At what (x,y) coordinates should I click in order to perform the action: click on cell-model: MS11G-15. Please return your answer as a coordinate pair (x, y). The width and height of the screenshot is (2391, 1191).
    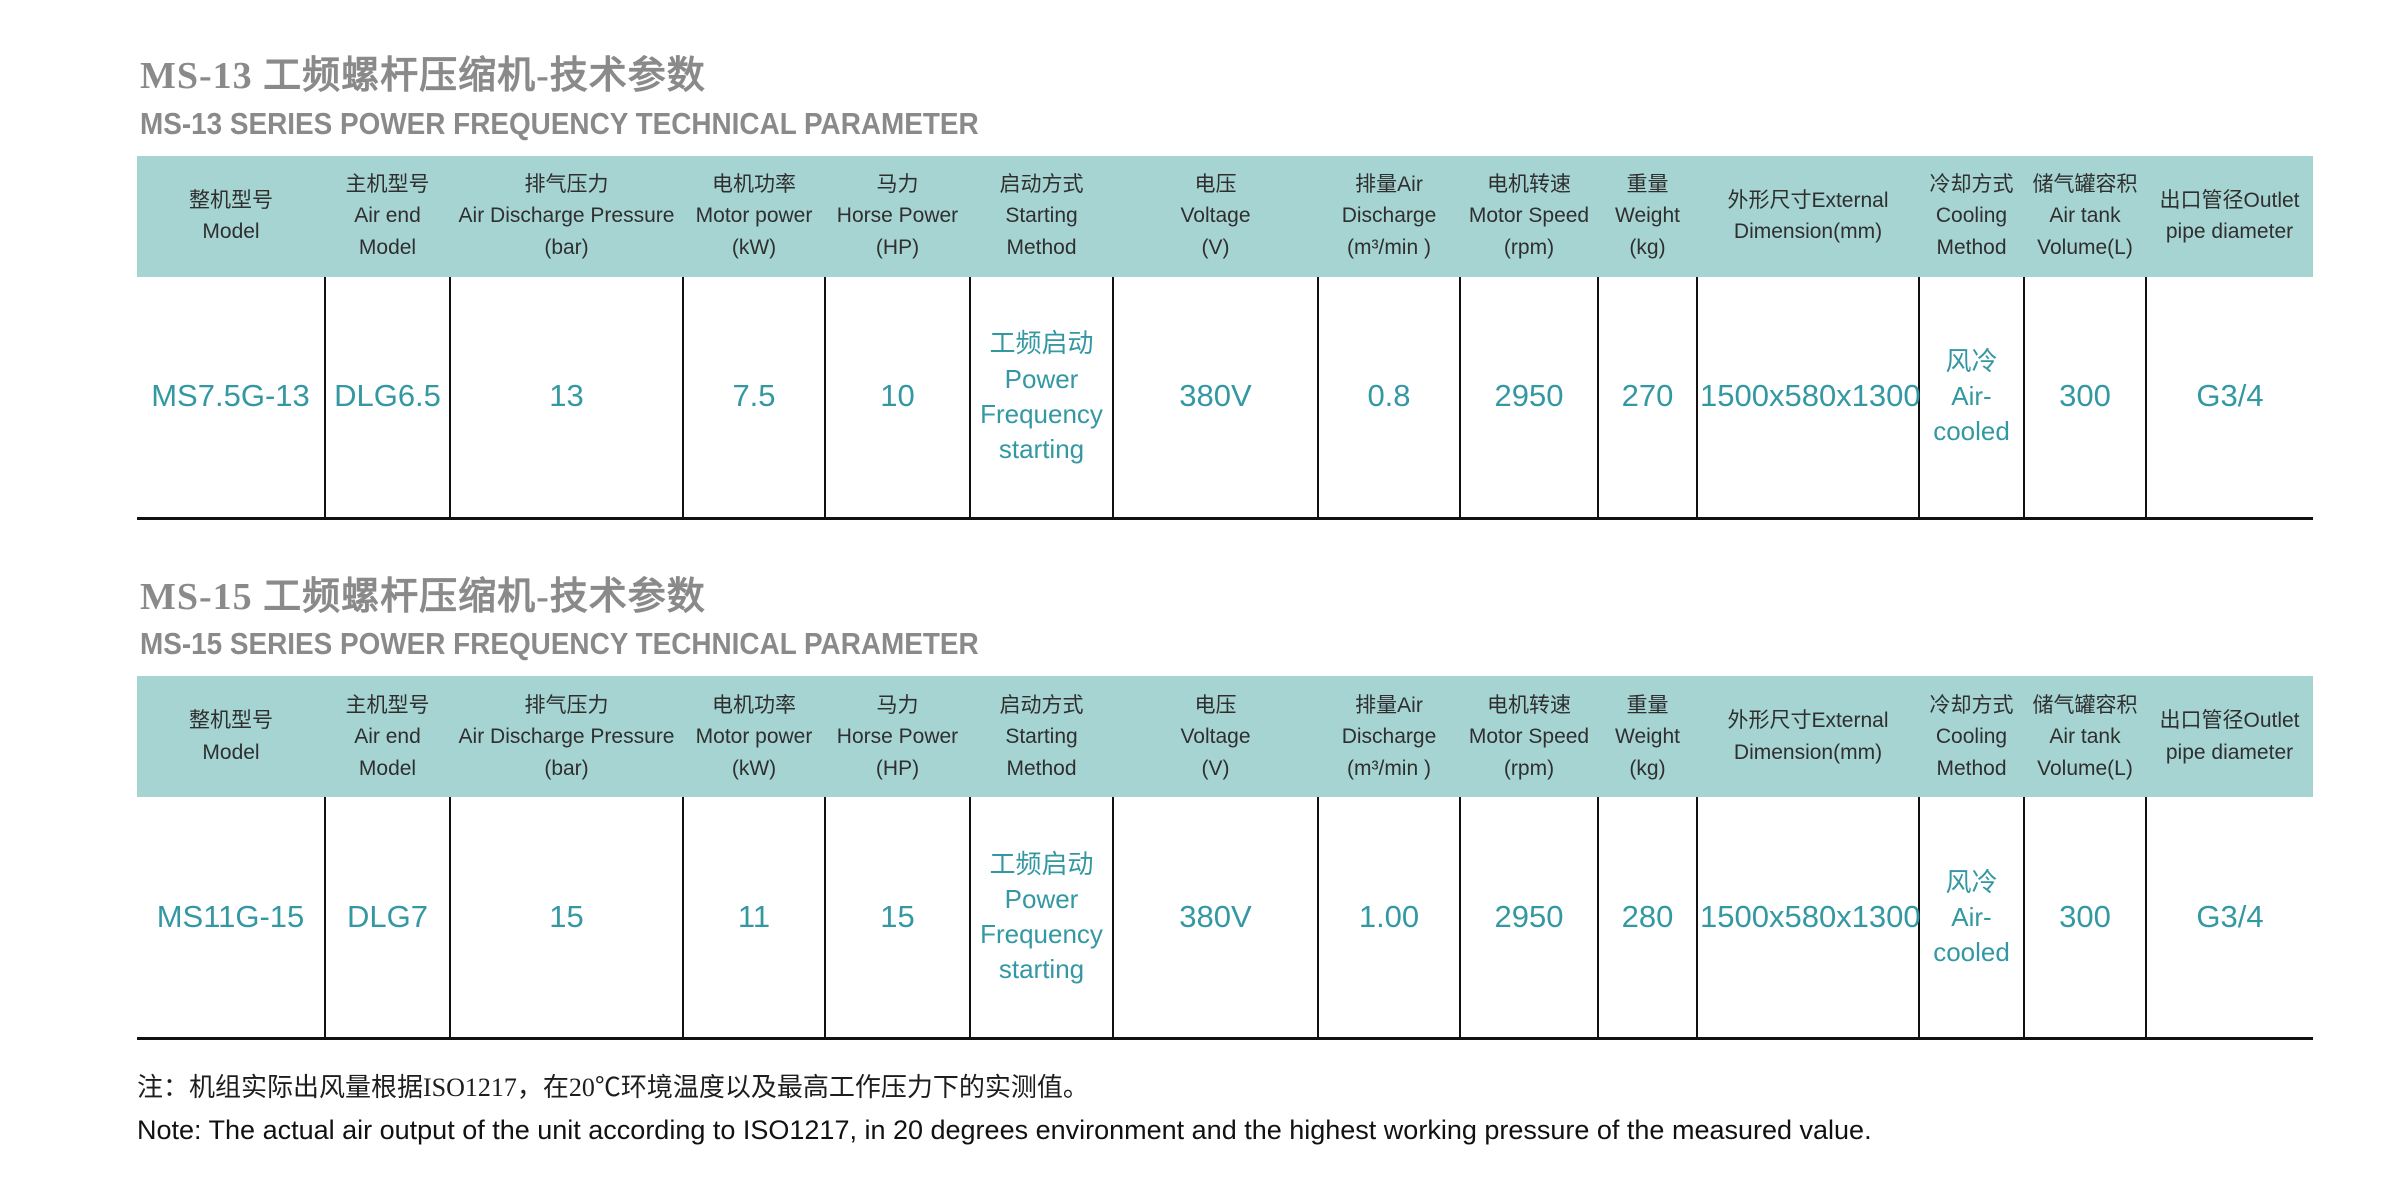
    Looking at the image, I should click on (231, 918).